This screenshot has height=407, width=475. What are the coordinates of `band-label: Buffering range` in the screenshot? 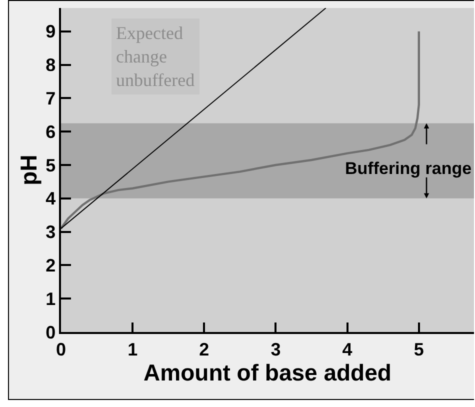 It's located at (408, 168).